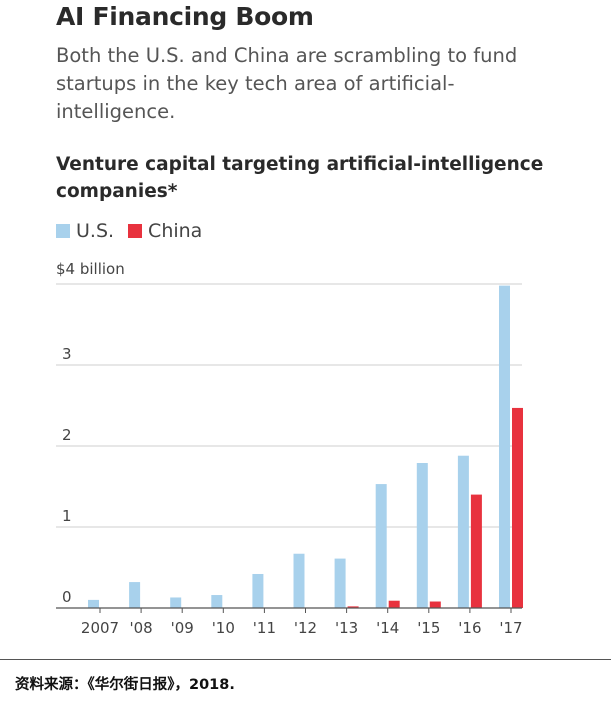 The height and width of the screenshot is (713, 611). What do you see at coordinates (125, 685) in the screenshot?
I see `source-note: 资料来源：《华尔街日报》，2018.` at bounding box center [125, 685].